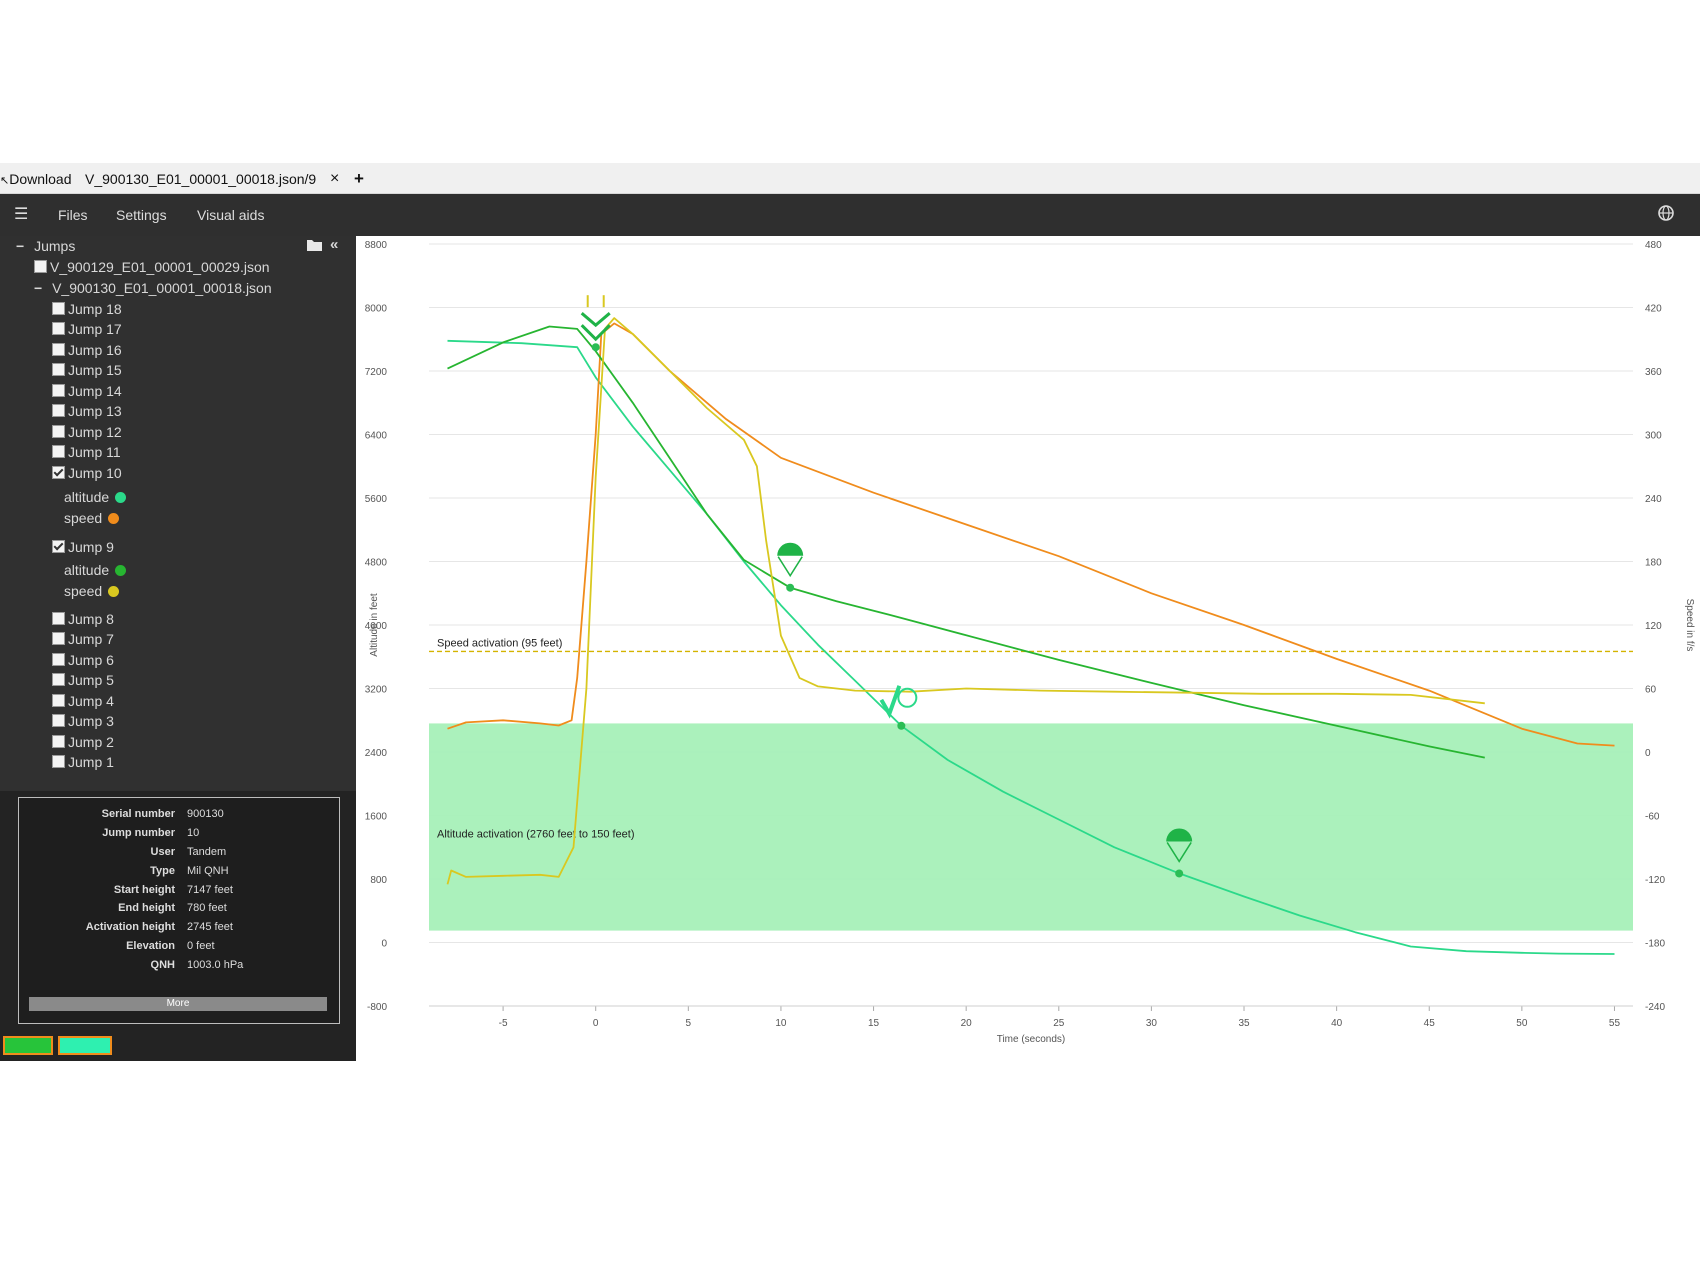 The width and height of the screenshot is (1700, 1275). I want to click on jump-label: Jump 12, so click(95, 432).